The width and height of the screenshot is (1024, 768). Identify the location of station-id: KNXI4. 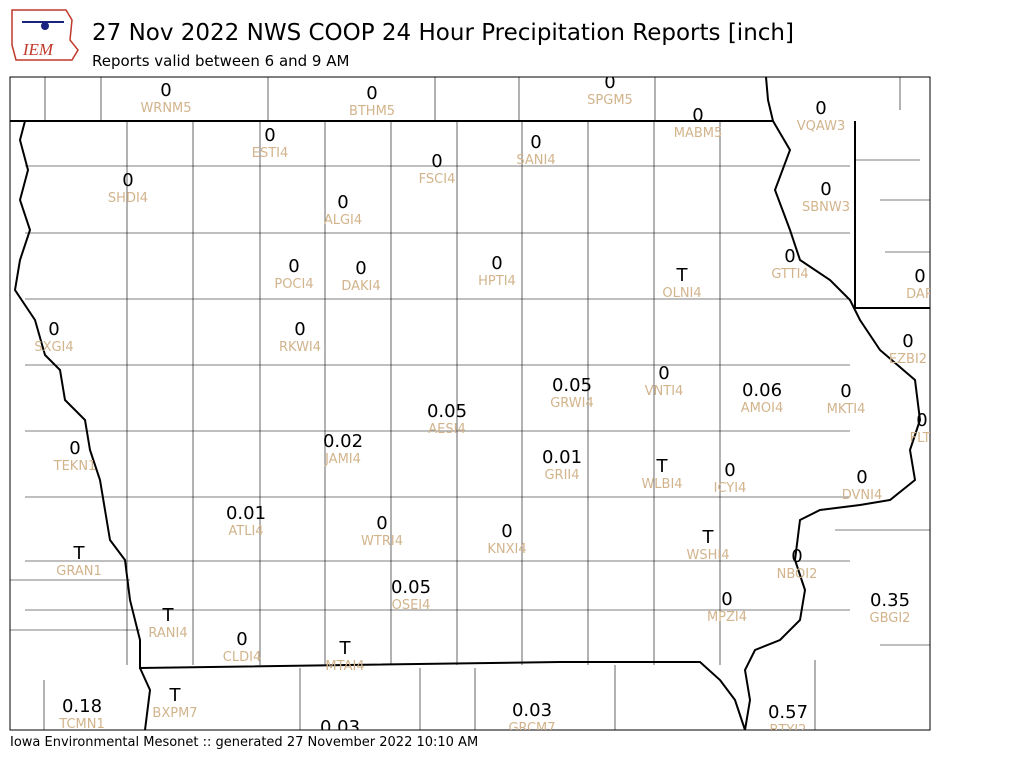
(506, 549).